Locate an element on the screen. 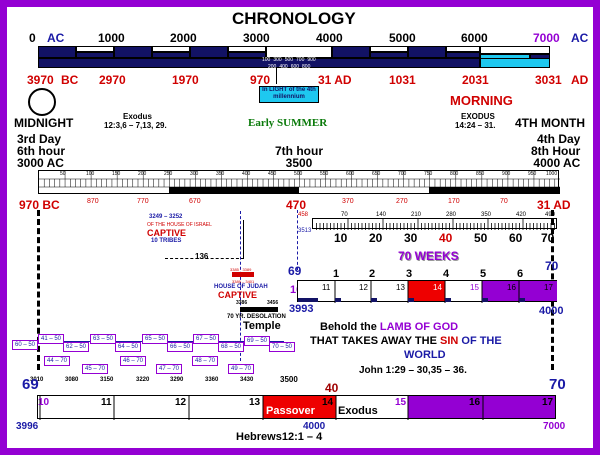 Image resolution: width=600 pixels, height=455 pixels. scale-label-ac: AC is located at coordinates (56, 38).